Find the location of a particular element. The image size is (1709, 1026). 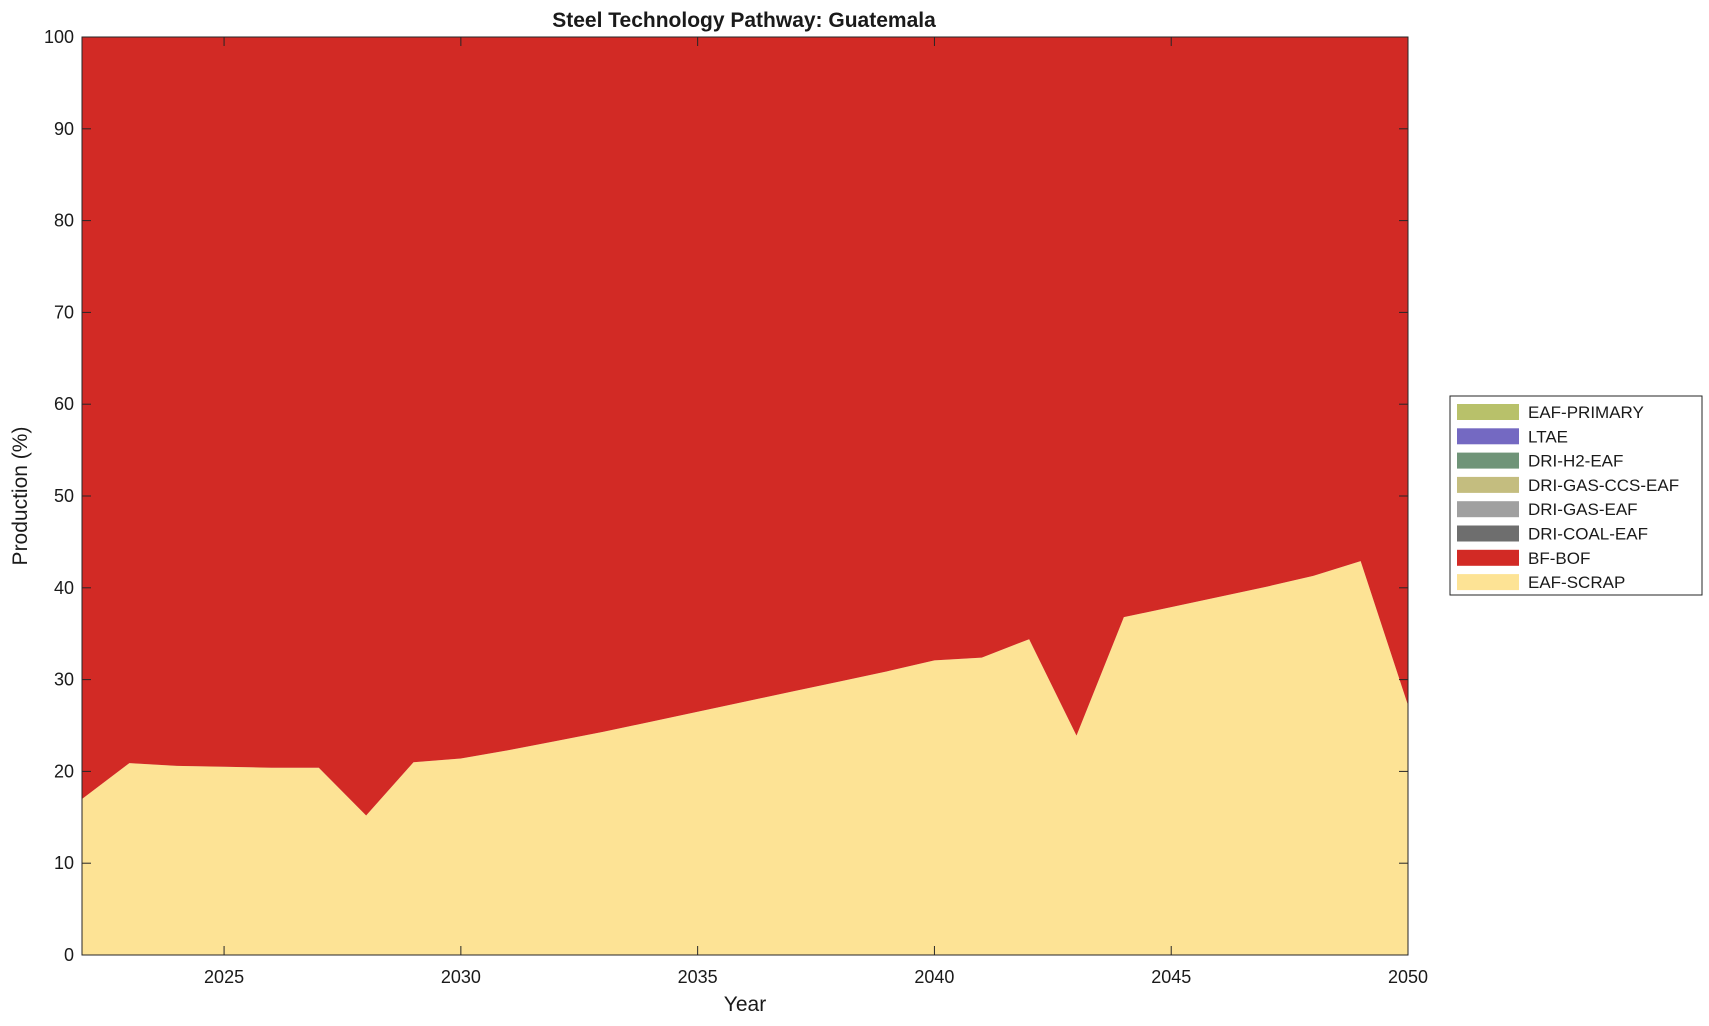

legend-label-ltae: LTAE is located at coordinates (1548, 436).